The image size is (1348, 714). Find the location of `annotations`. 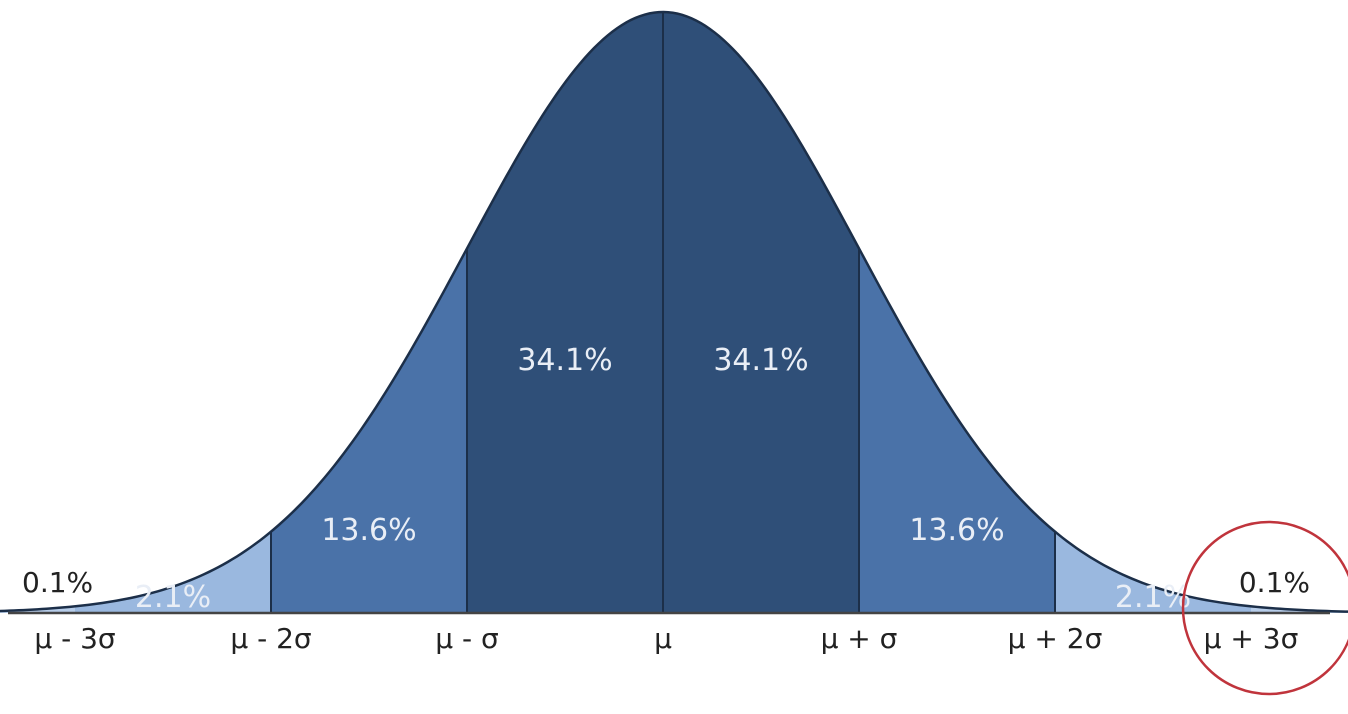

annotations is located at coordinates (1264, 608).